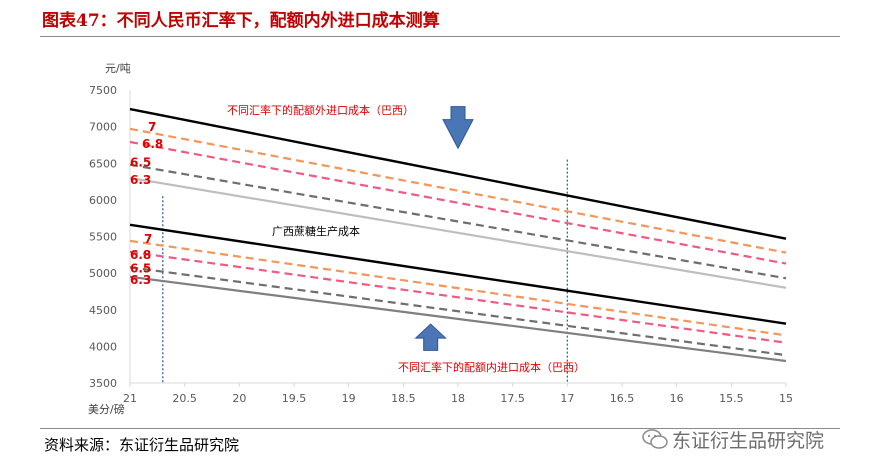 Image resolution: width=886 pixels, height=476 pixels. I want to click on x-tick-label: 19, so click(349, 398).